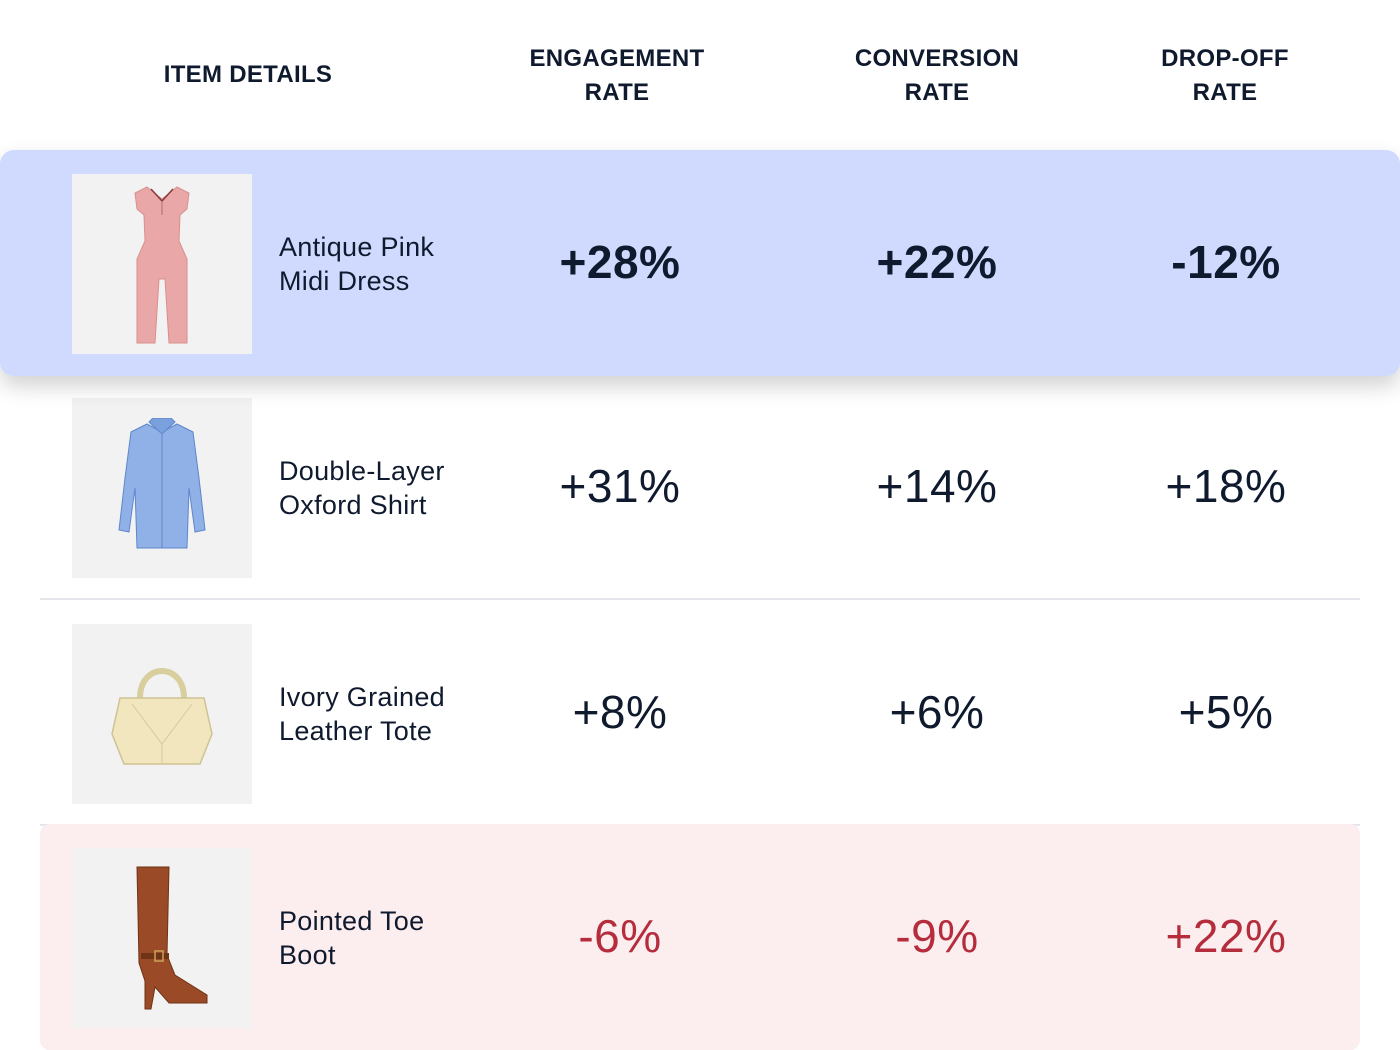  I want to click on item-name: Ivory Grained Leather Tote, so click(362, 714).